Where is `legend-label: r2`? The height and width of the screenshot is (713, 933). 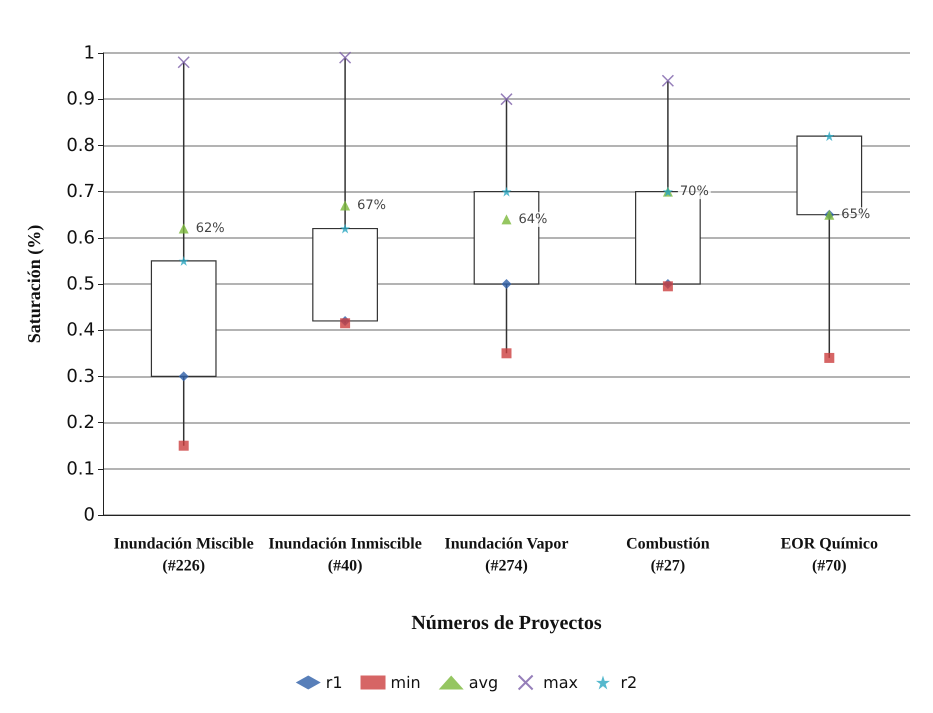
legend-label: r2 is located at coordinates (629, 682).